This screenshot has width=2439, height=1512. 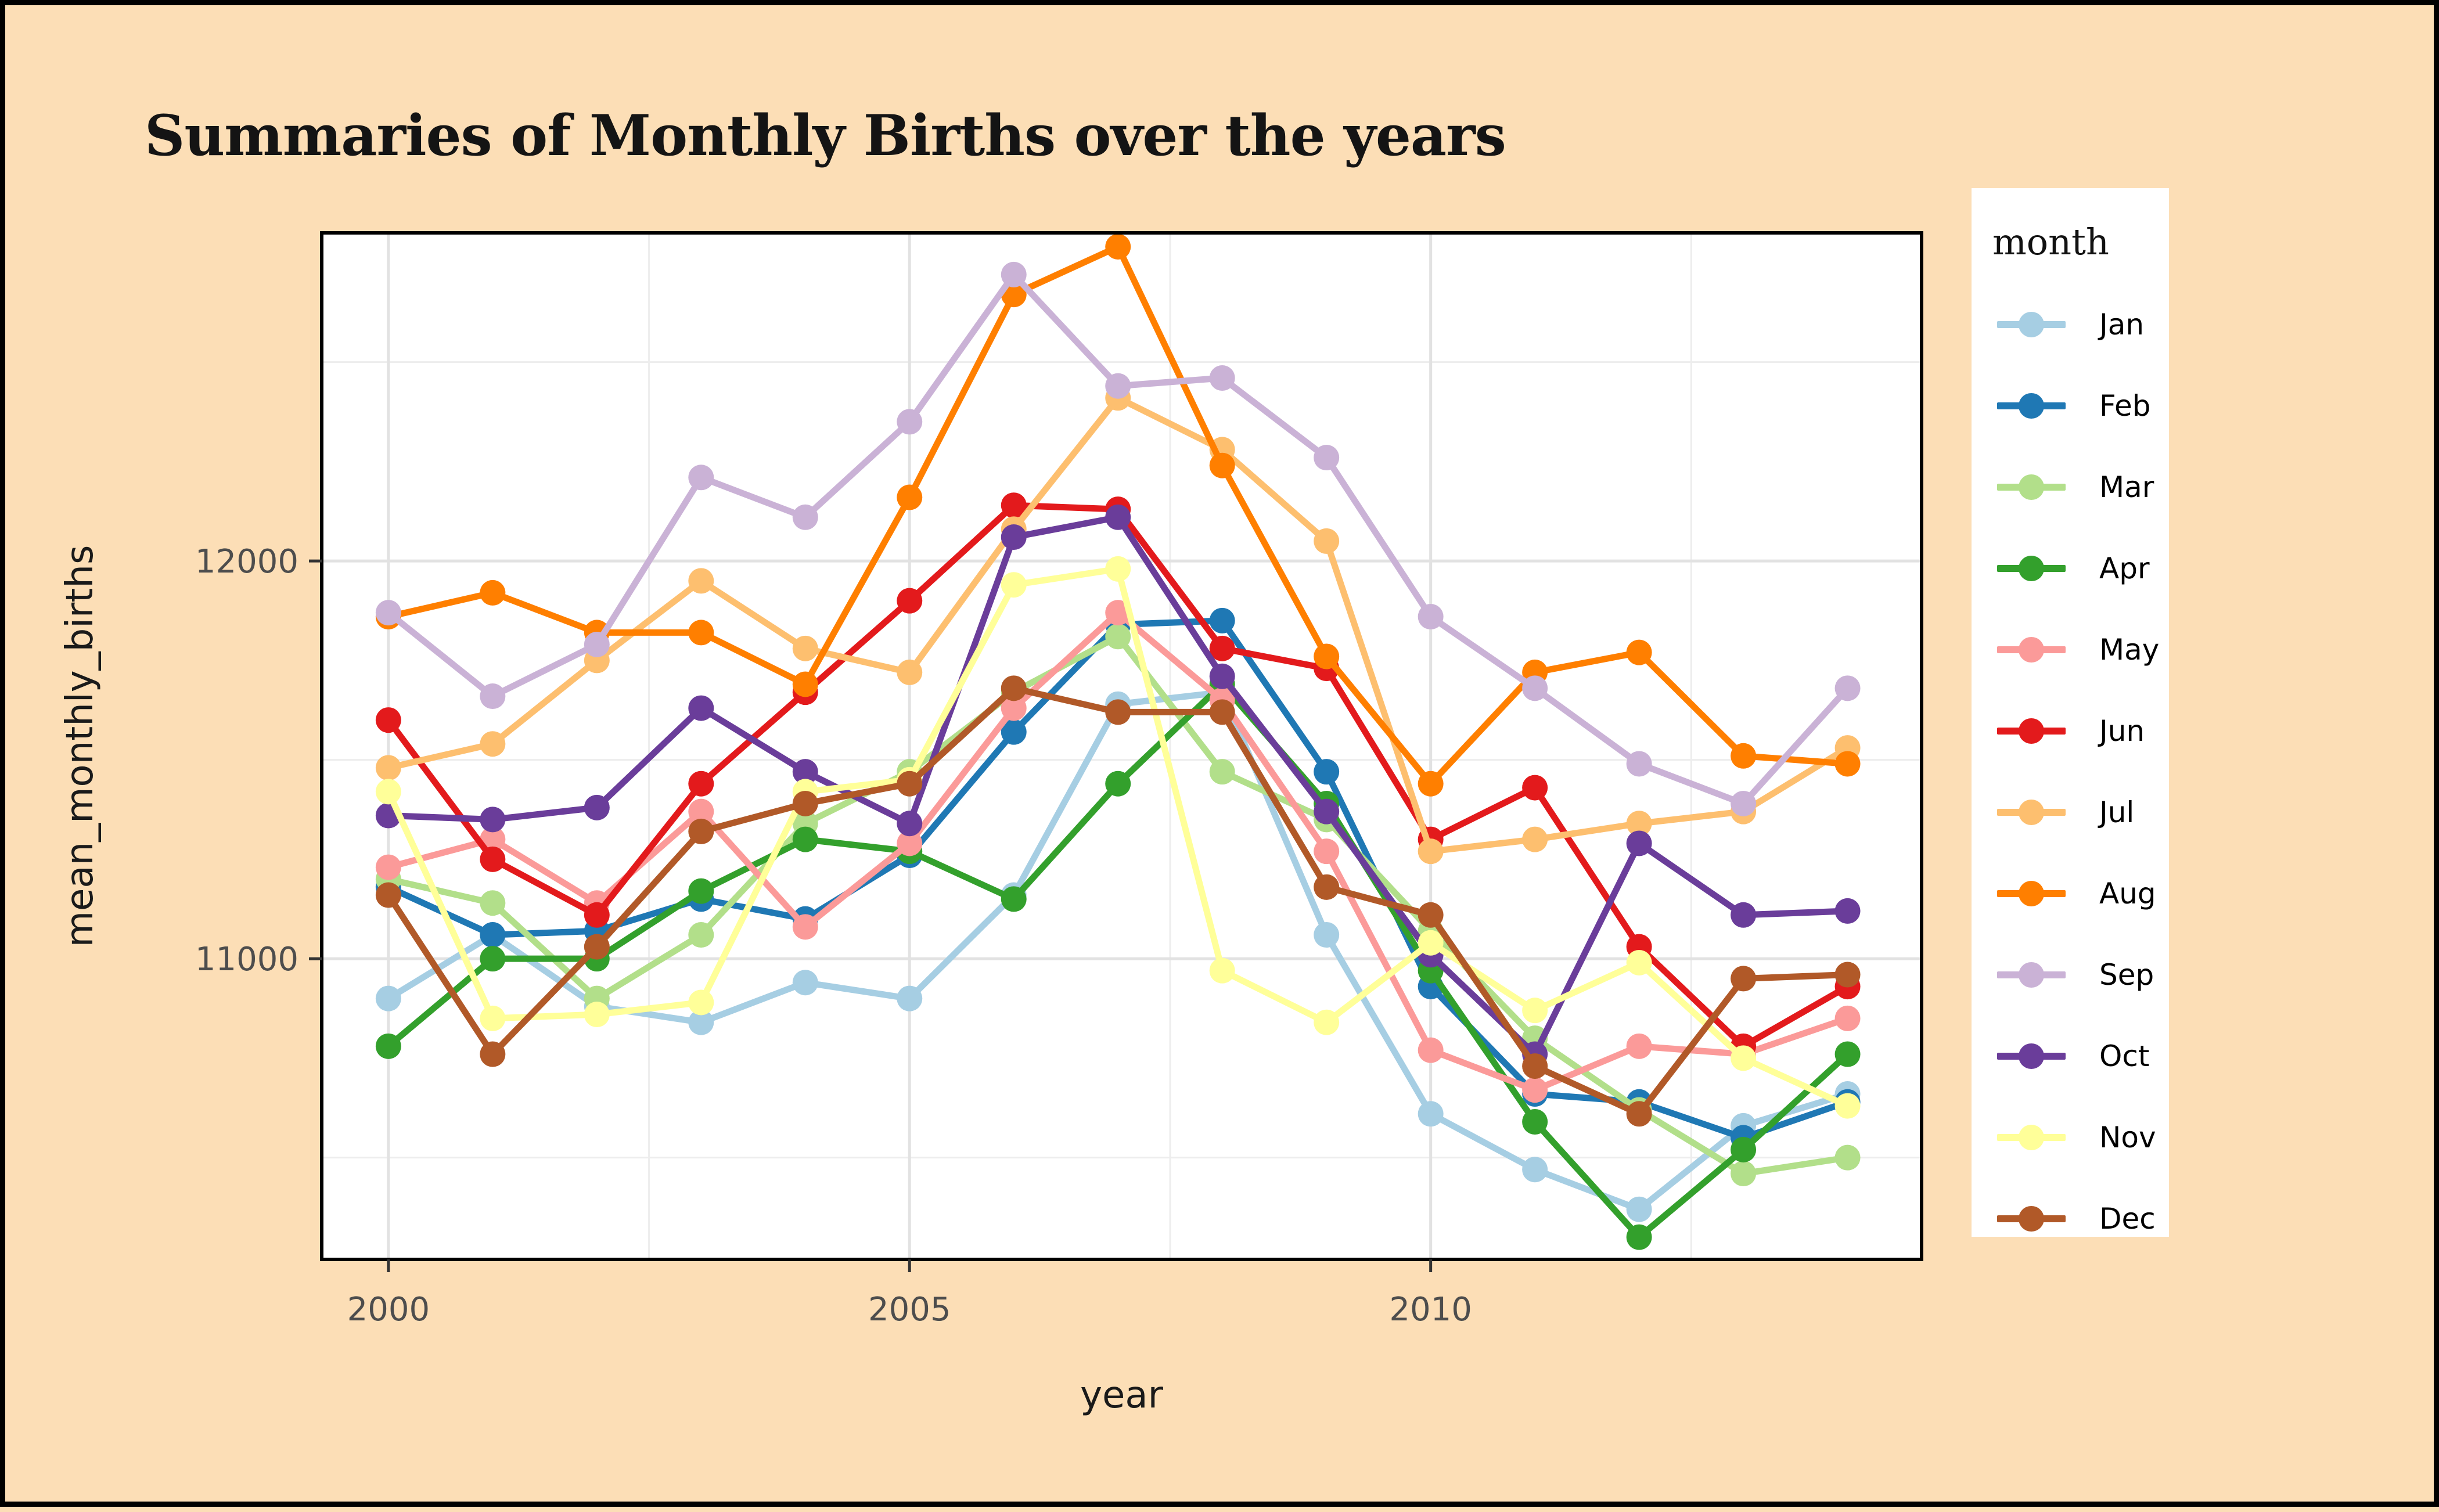 I want to click on legend-item-label: Oct, so click(x=2124, y=1056).